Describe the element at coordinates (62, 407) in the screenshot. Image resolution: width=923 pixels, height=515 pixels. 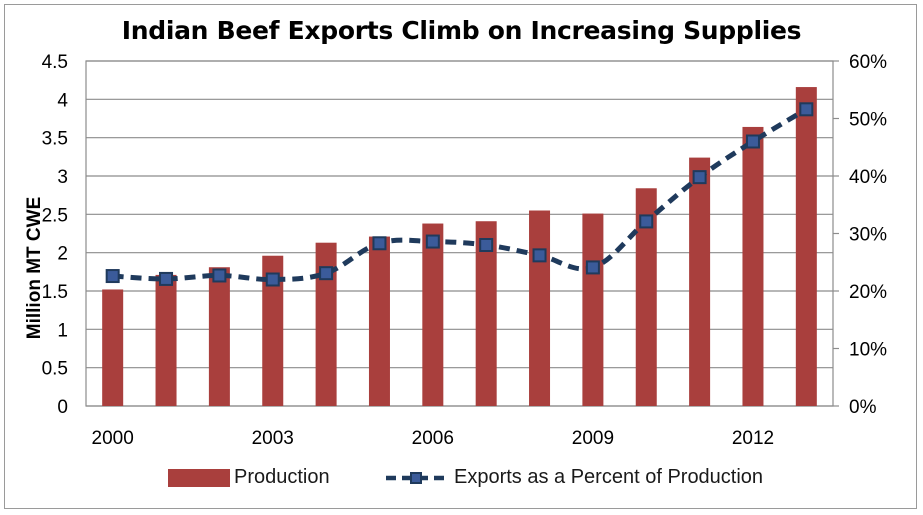
I see `y-tick-label: 0` at that location.